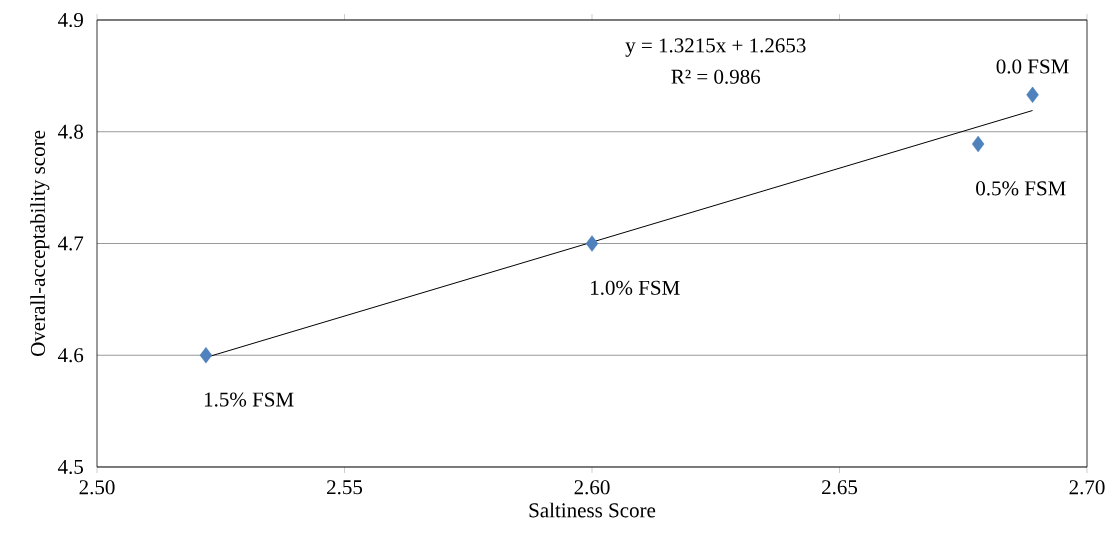 The width and height of the screenshot is (1115, 545). I want to click on y-tick-label: 4.5, so click(70, 467).